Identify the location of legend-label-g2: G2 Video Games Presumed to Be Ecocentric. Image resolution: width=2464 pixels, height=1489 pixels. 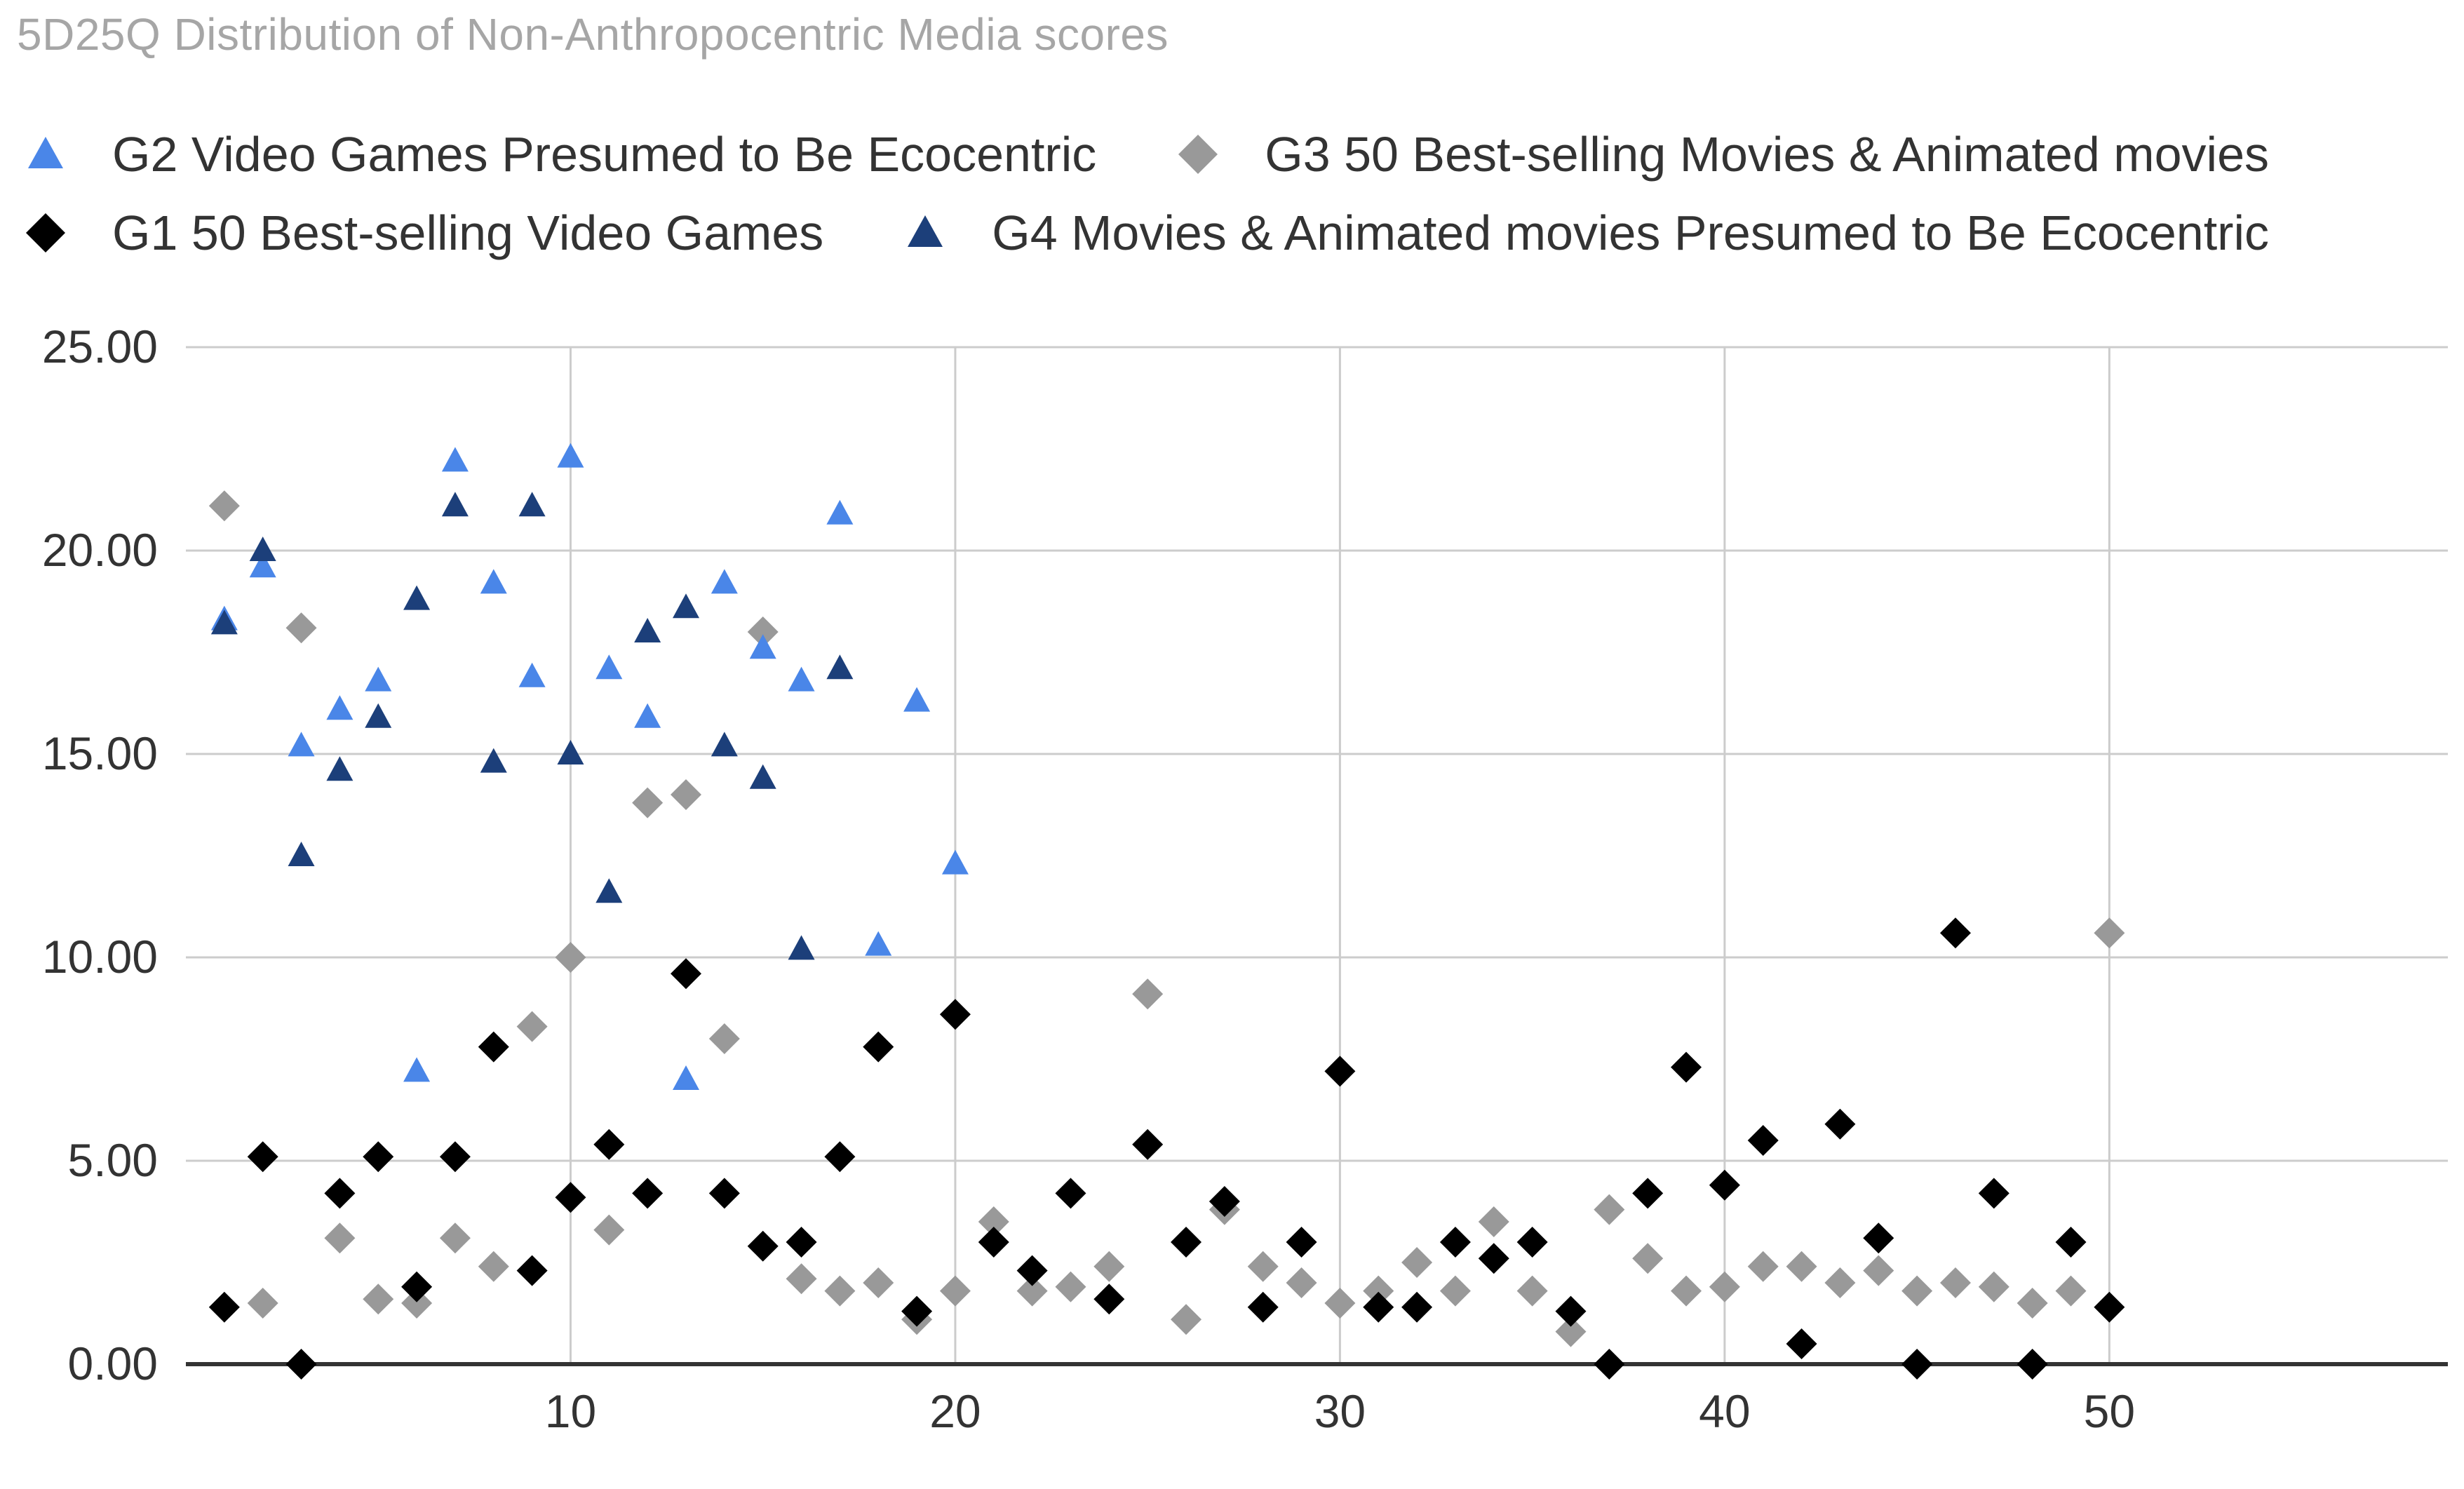
(604, 154).